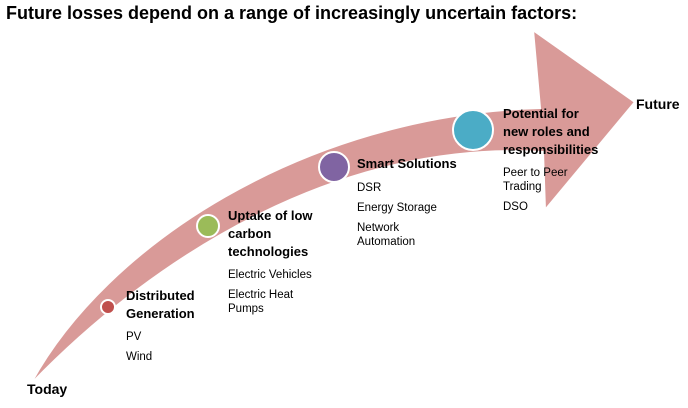 The image size is (688, 408). I want to click on stage-item: Peer to Peer Trading, so click(535, 180).